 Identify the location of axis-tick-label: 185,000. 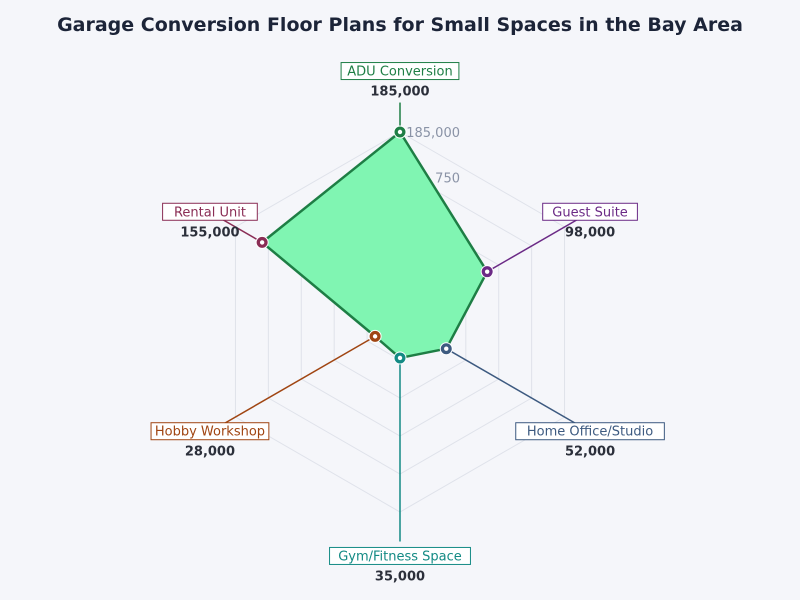
(433, 133).